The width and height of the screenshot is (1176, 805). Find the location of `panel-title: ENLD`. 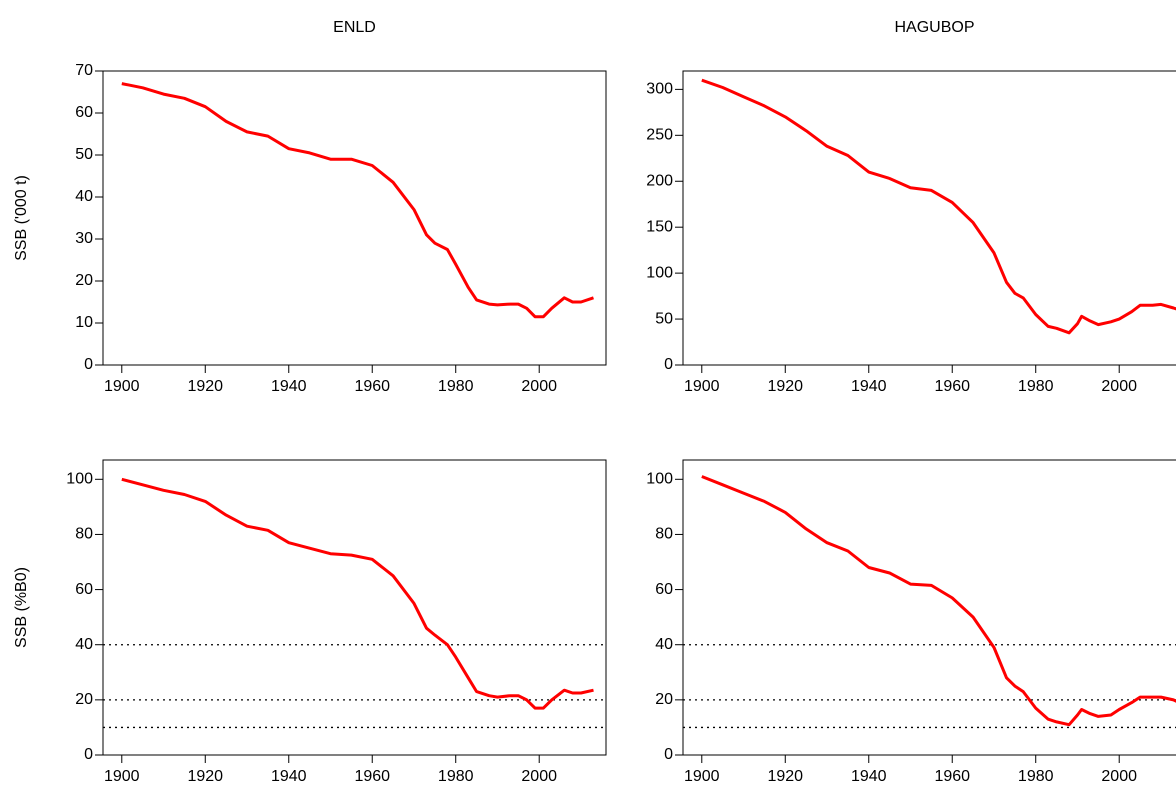

panel-title: ENLD is located at coordinates (354, 27).